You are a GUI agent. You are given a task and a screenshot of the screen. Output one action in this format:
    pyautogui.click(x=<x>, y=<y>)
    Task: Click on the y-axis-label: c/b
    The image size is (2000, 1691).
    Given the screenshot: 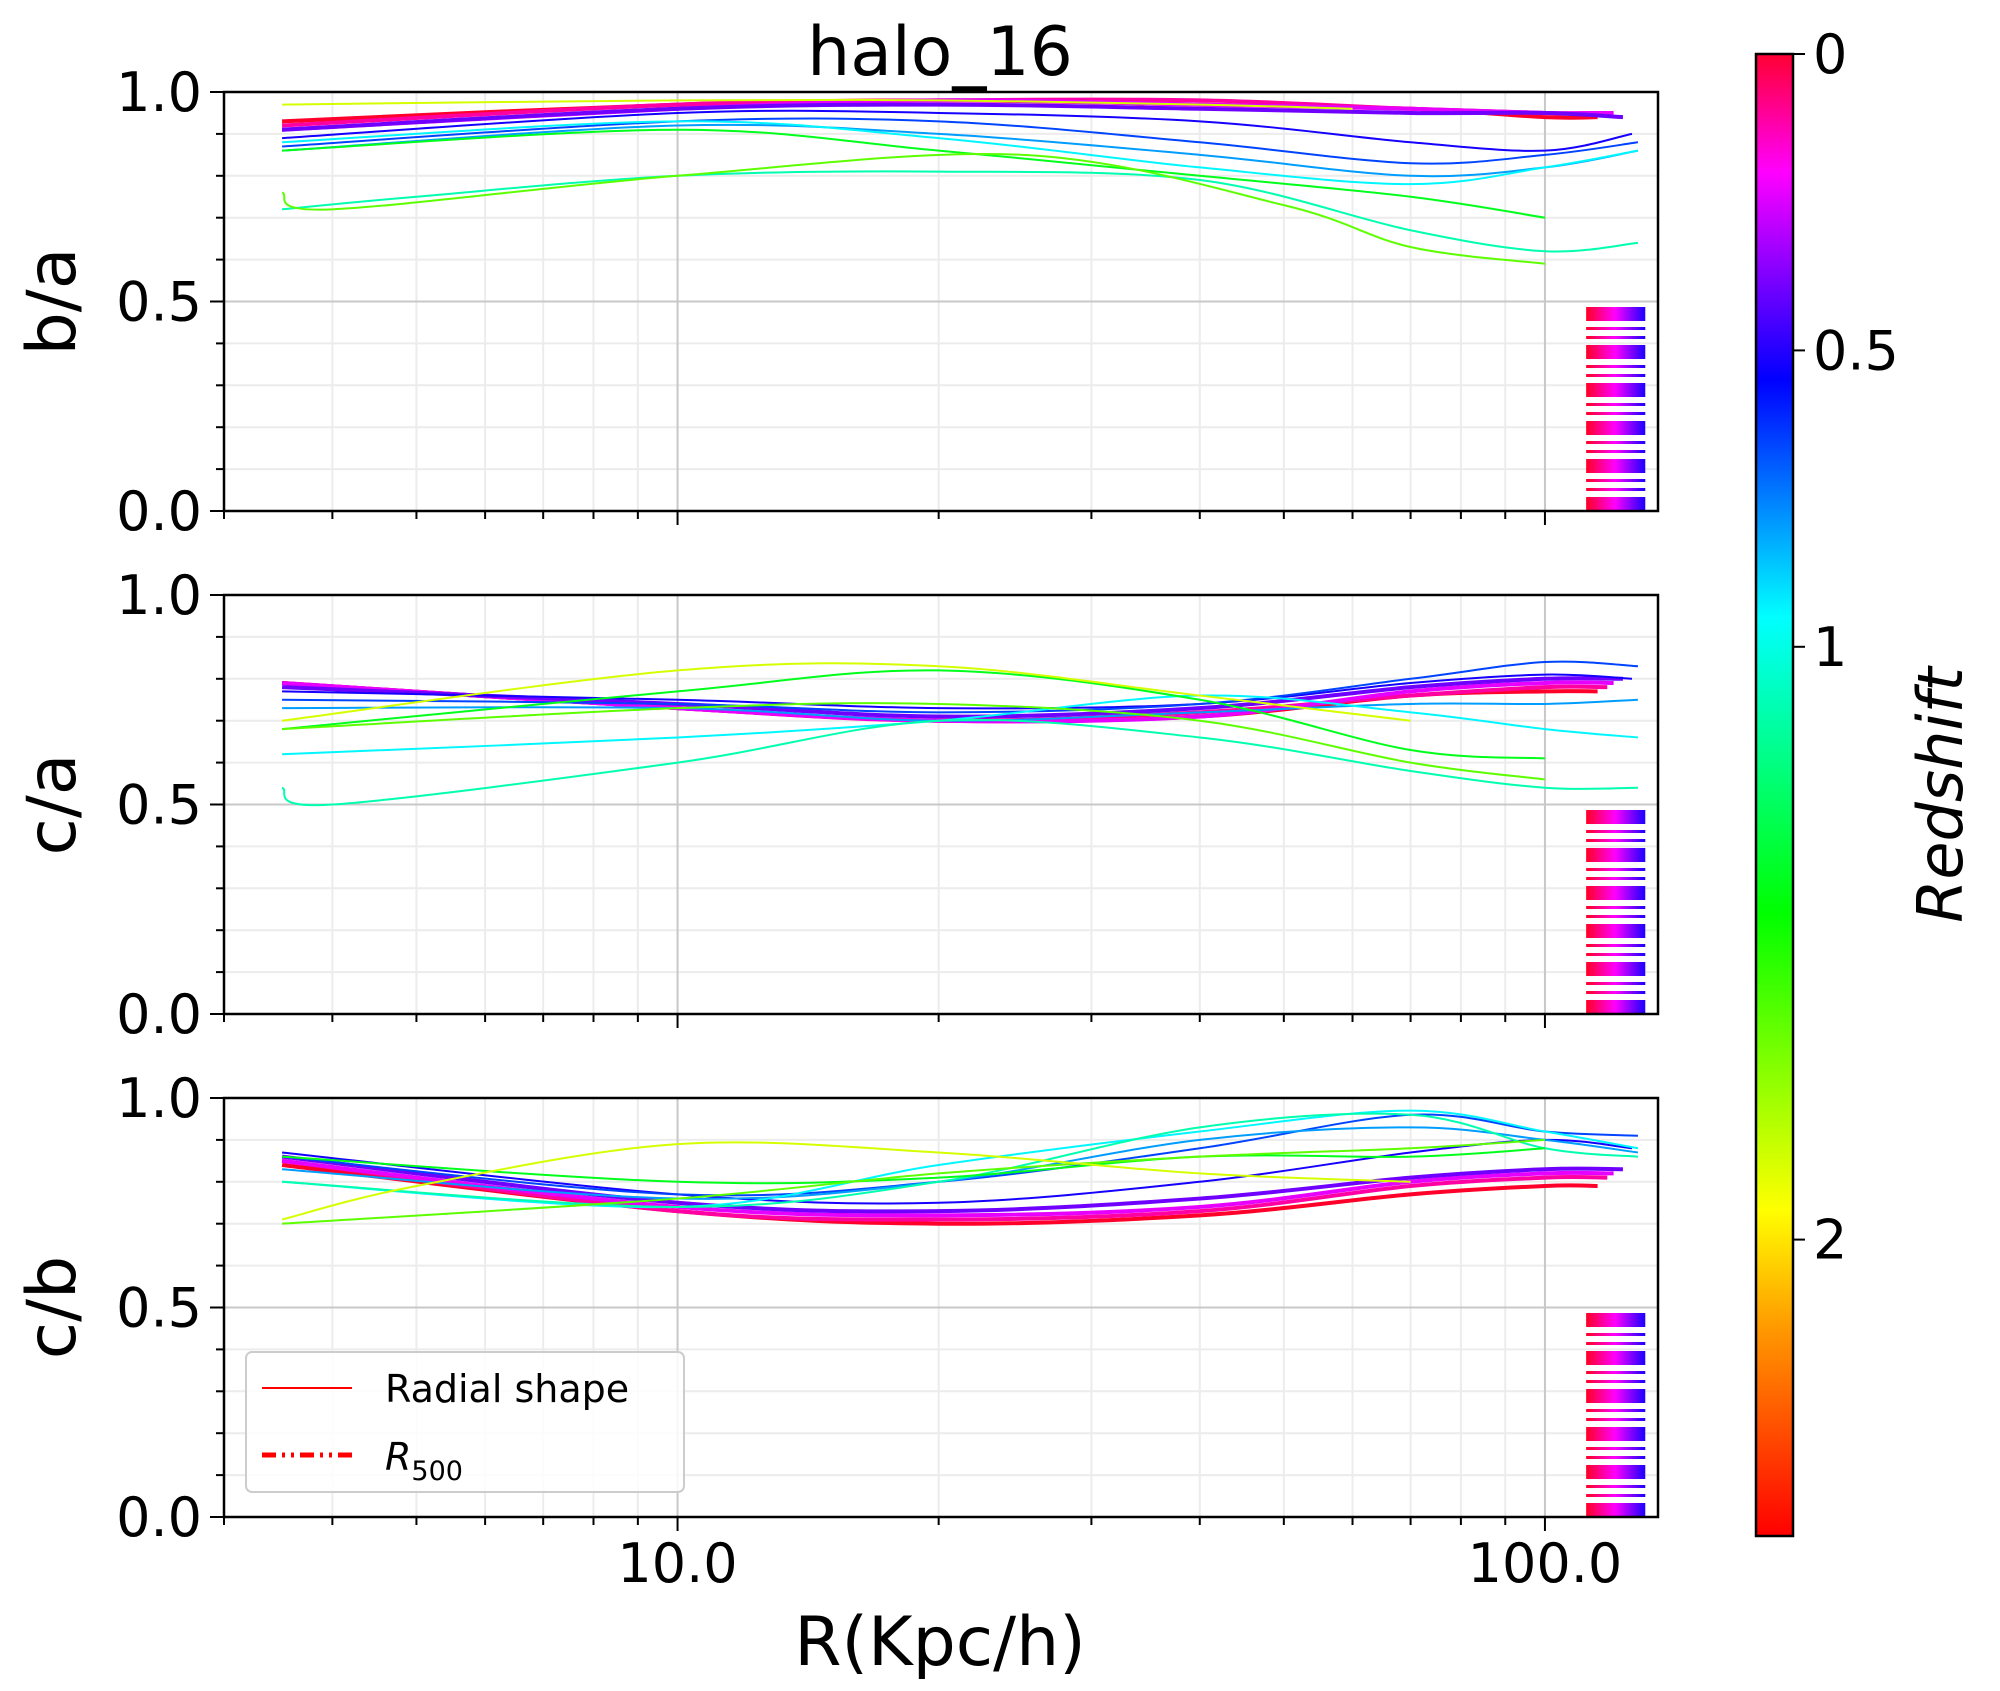 What is the action you would take?
    pyautogui.click(x=52, y=1307)
    